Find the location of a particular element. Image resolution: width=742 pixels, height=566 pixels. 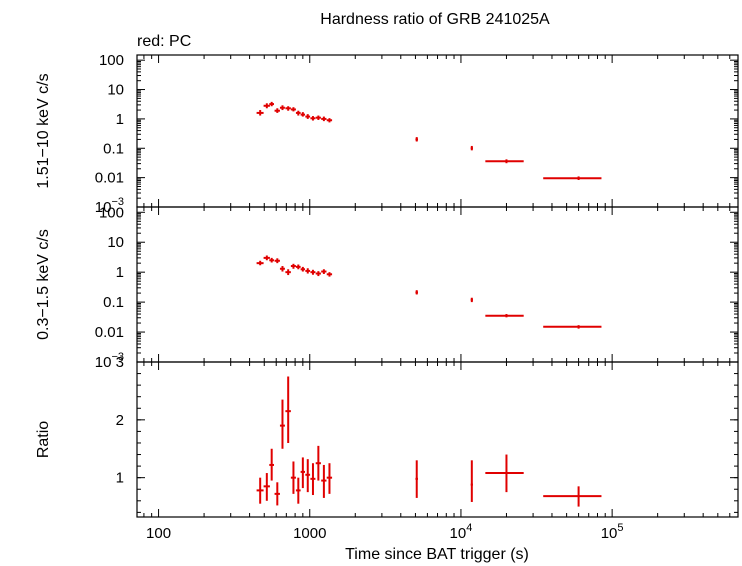

y-tick-label: 3 is located at coordinates (120, 362).